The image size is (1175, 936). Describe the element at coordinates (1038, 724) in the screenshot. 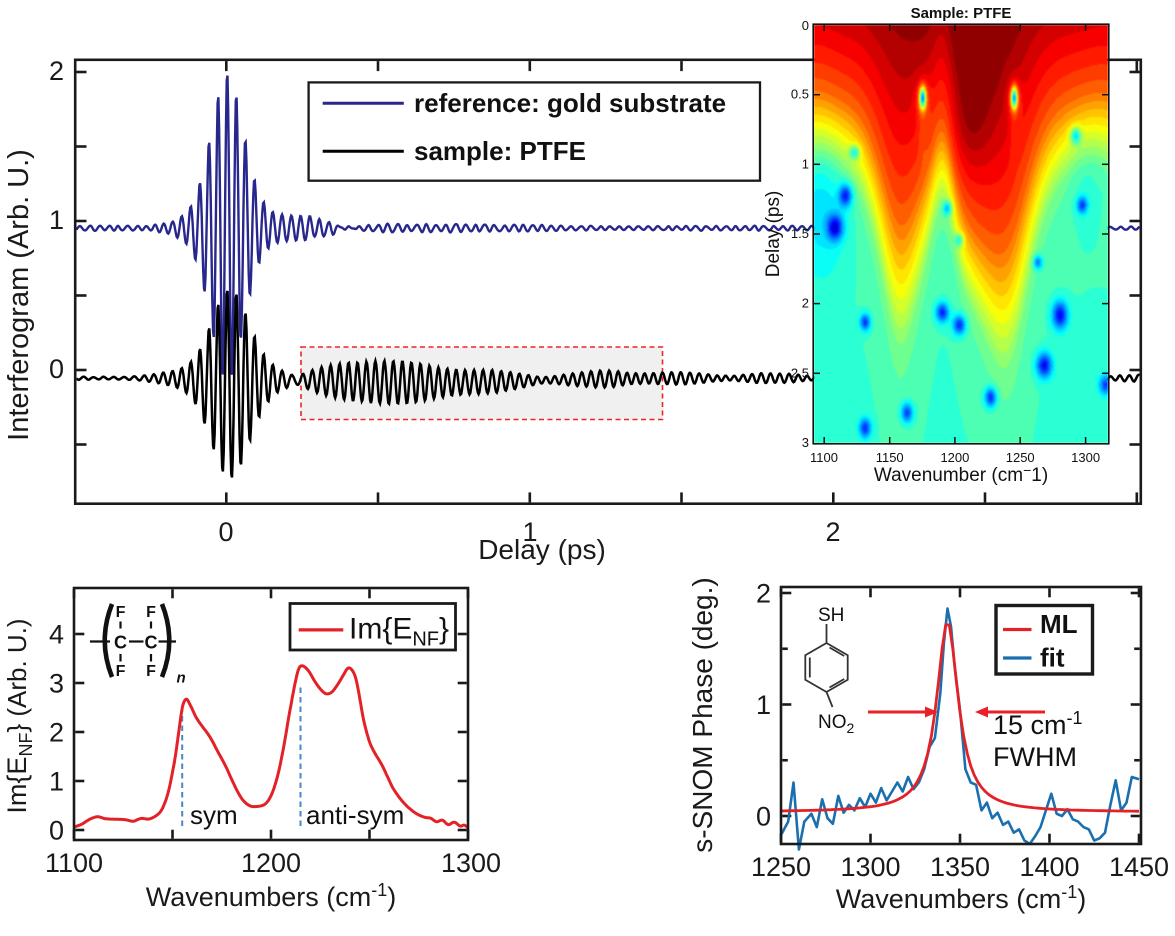

I see `svg-text: 15 cm-1` at that location.